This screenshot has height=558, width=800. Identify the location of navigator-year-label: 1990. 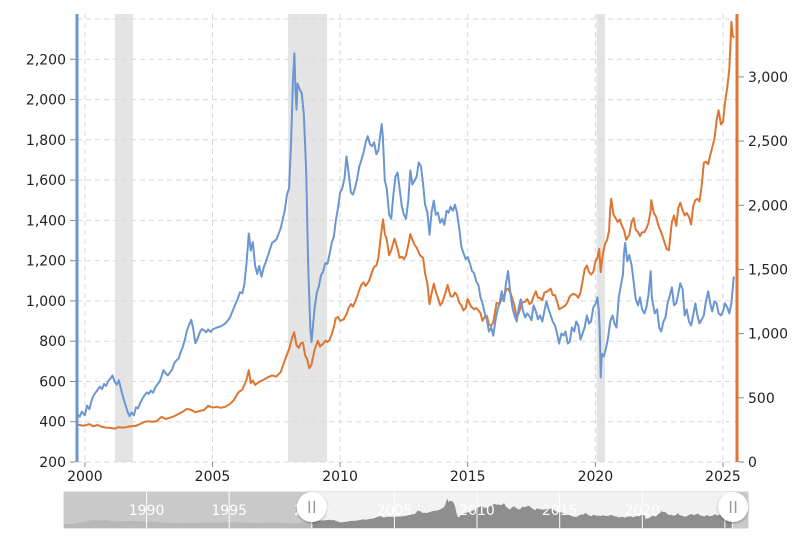
(147, 511).